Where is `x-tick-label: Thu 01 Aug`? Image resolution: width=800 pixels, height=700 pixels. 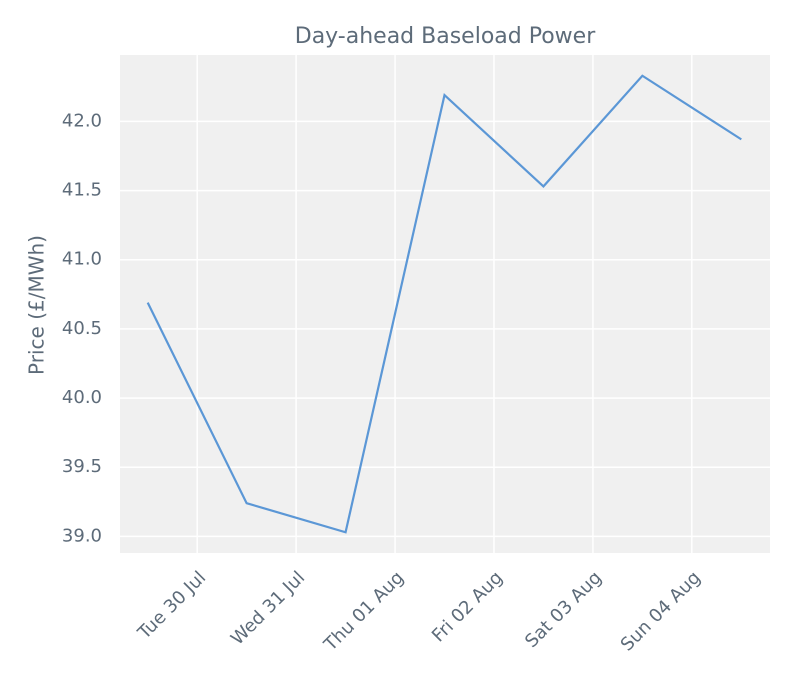
x-tick-label: Thu 01 Aug is located at coordinates (363, 611).